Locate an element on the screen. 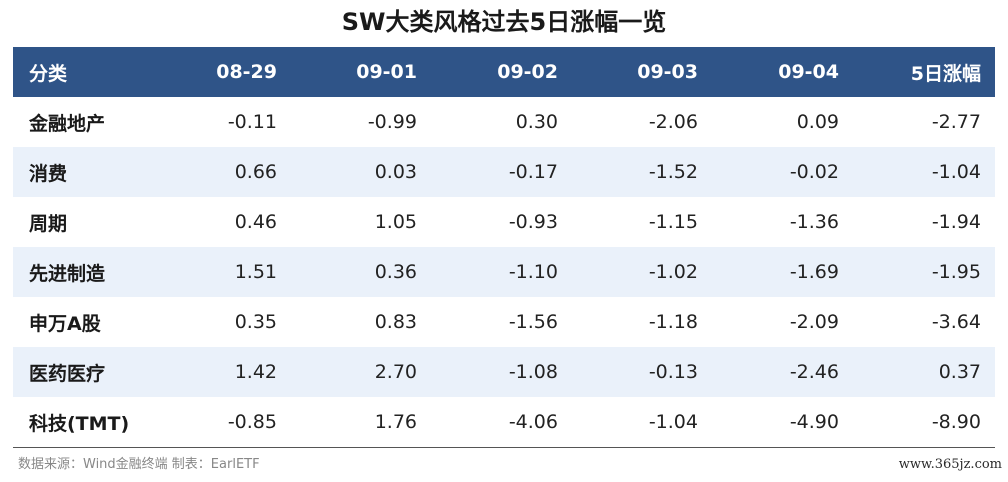 Image resolution: width=1008 pixels, height=482 pixels. row-category-cell: 科技(TMT) is located at coordinates (88, 422).